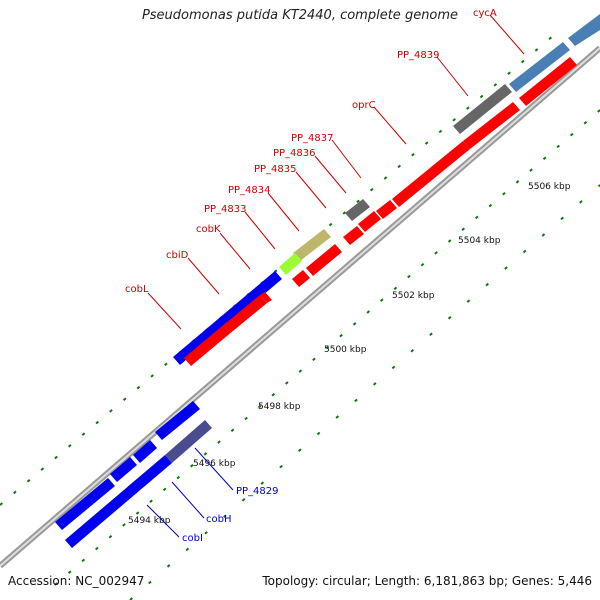  What do you see at coordinates (418, 55) in the screenshot?
I see `gene-label: PP_4839` at bounding box center [418, 55].